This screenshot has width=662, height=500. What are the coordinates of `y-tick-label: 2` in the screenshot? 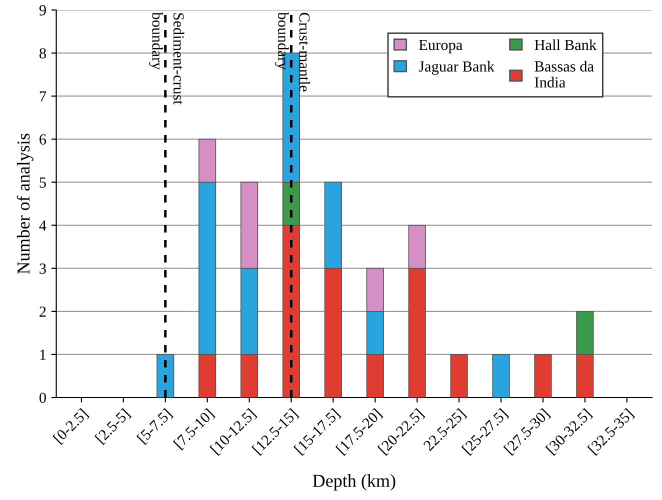 It's located at (43, 311).